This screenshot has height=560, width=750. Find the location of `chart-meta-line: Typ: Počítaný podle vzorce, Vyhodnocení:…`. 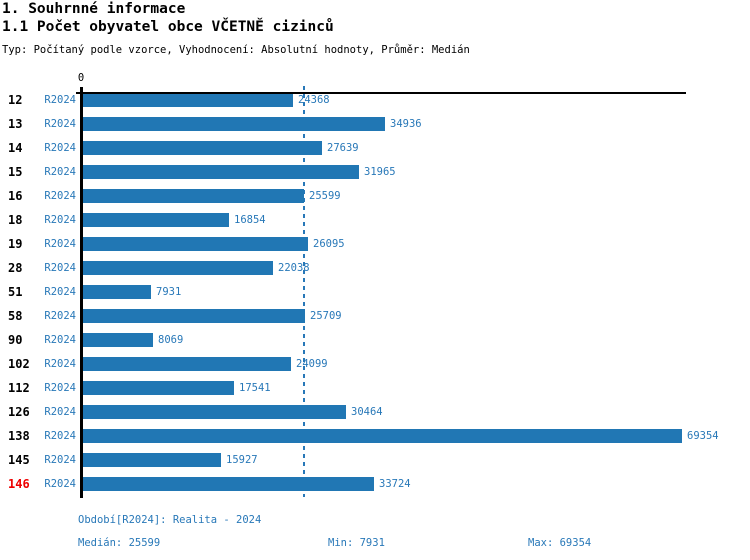

chart-meta-line: Typ: Počítaný podle vzorce, Vyhodnocení:… is located at coordinates (236, 50).